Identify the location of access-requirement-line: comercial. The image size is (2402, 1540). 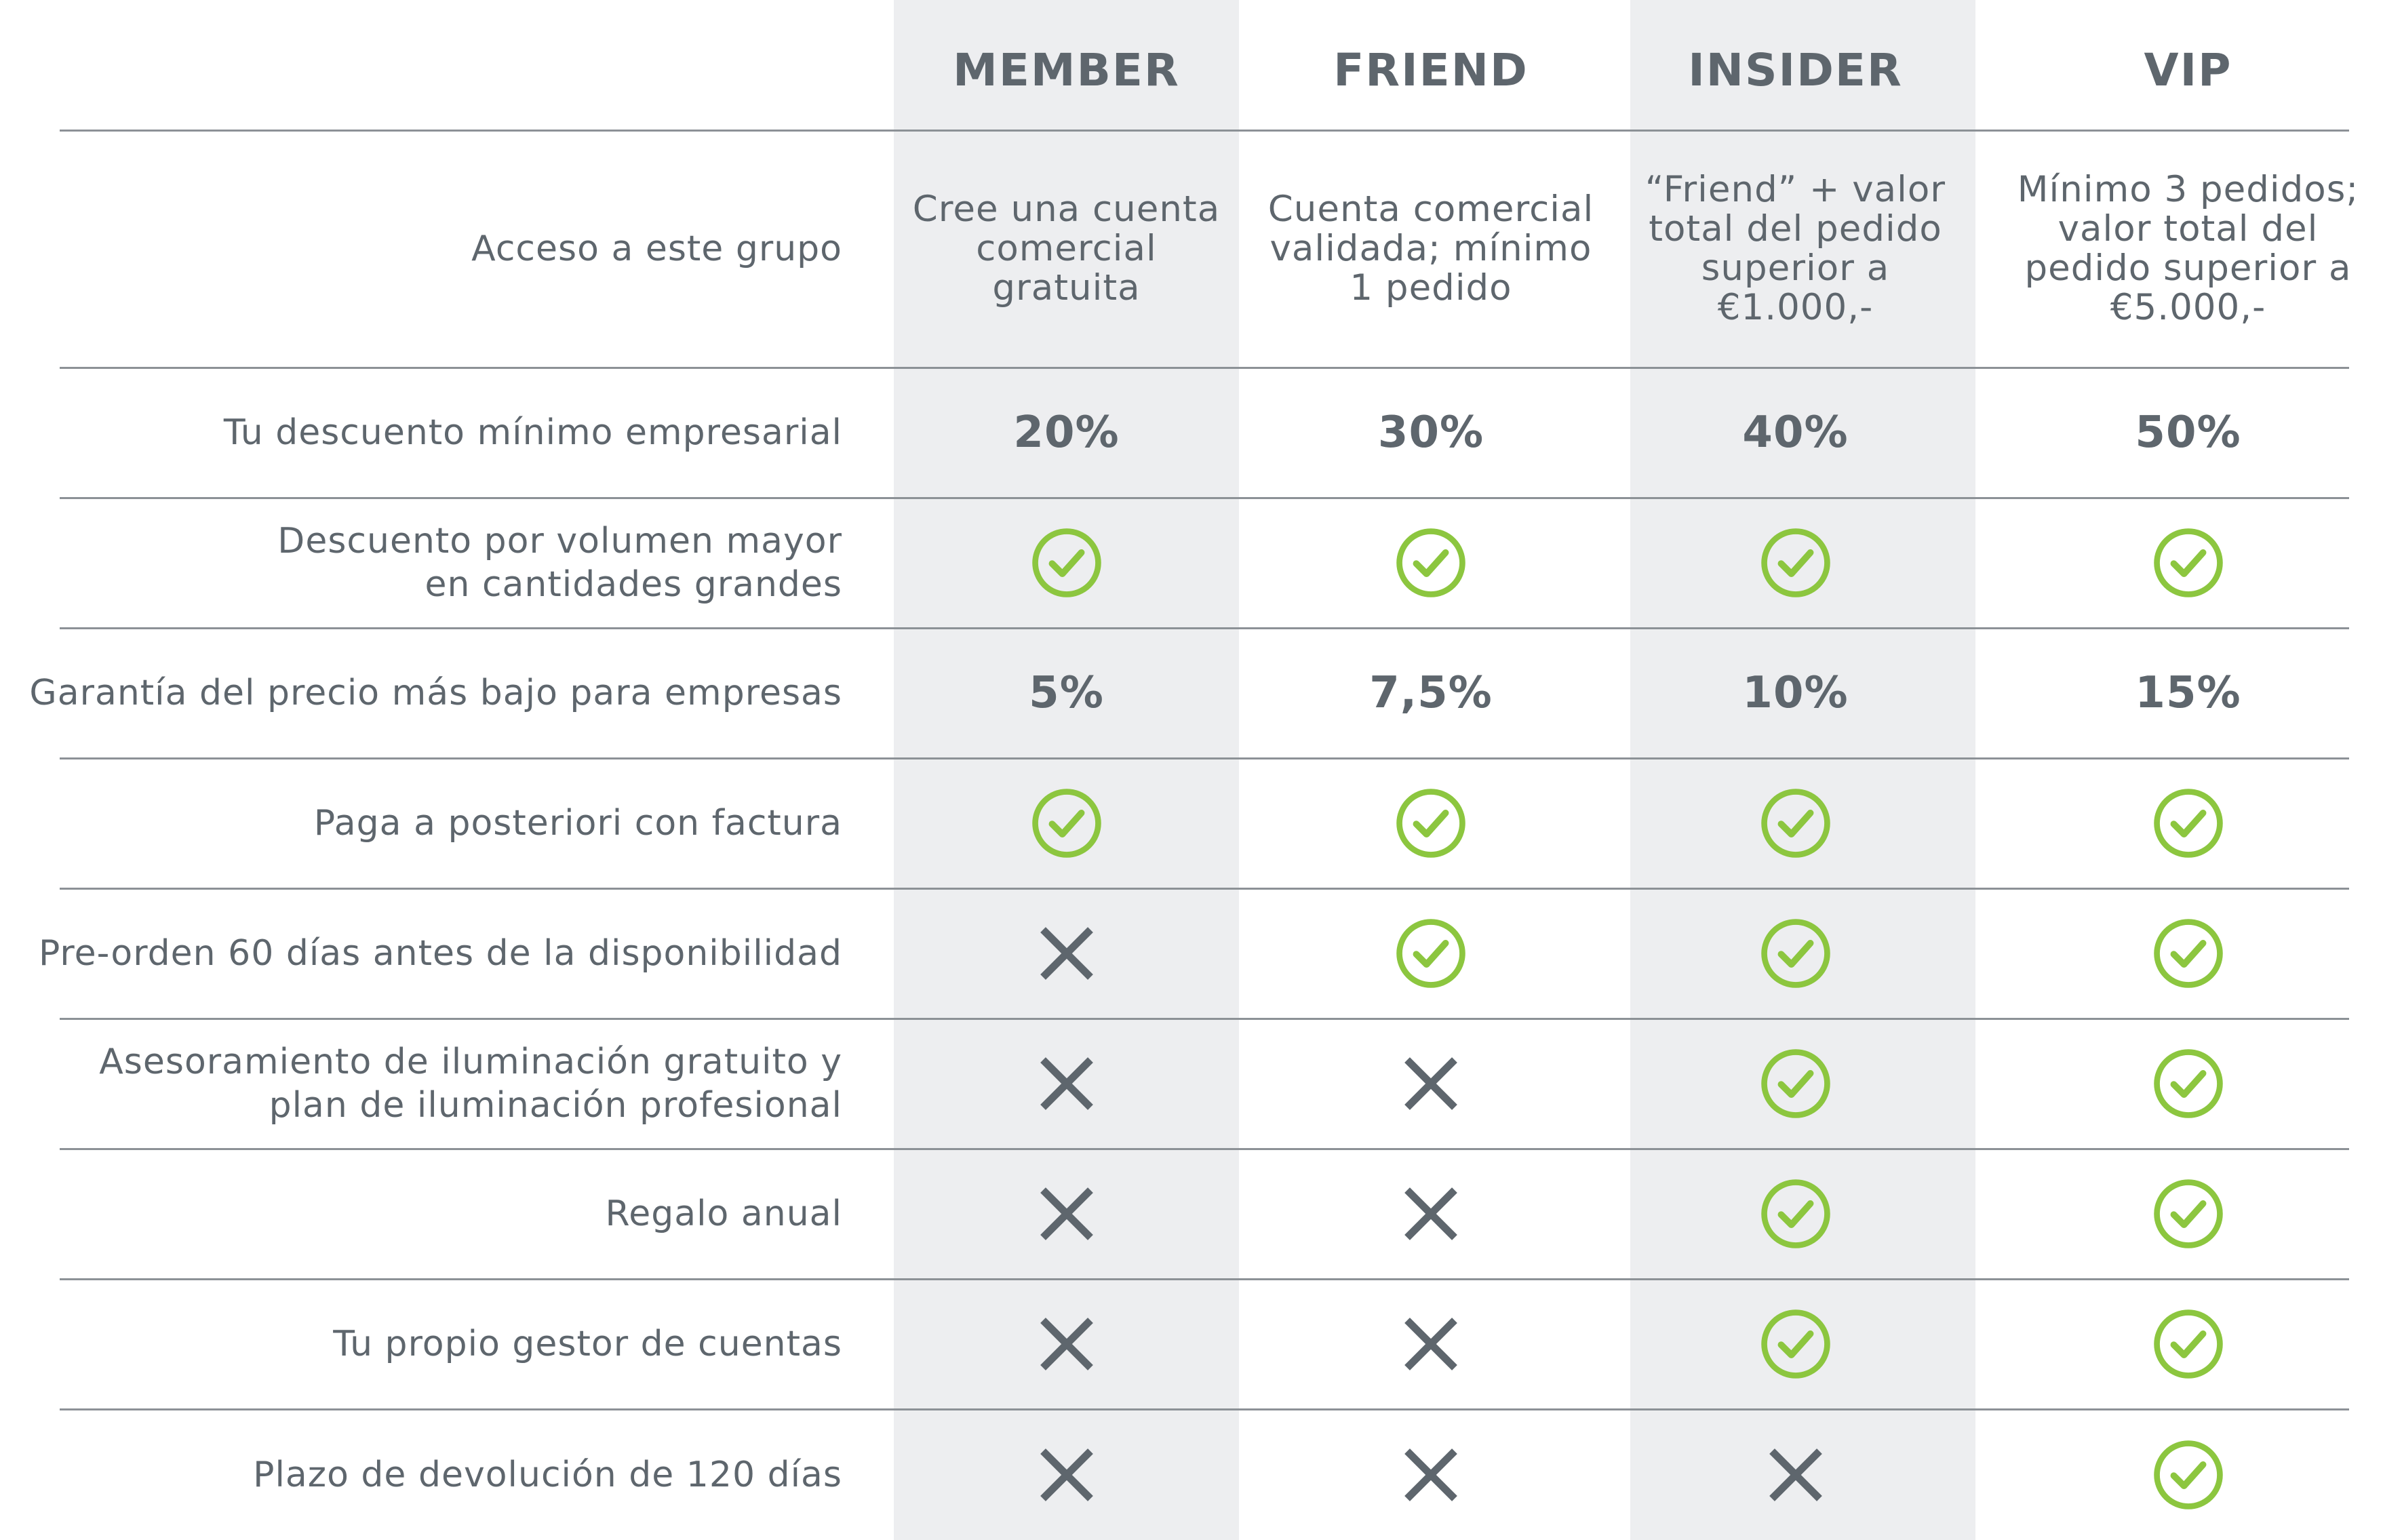
(1066, 248).